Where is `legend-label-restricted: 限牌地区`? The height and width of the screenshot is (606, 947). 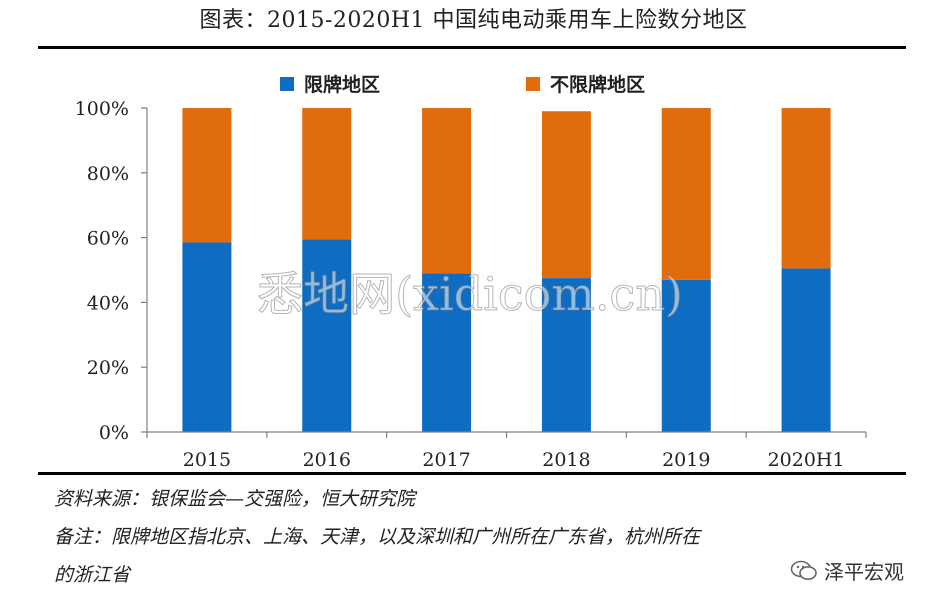
legend-label-restricted: 限牌地区 is located at coordinates (342, 85).